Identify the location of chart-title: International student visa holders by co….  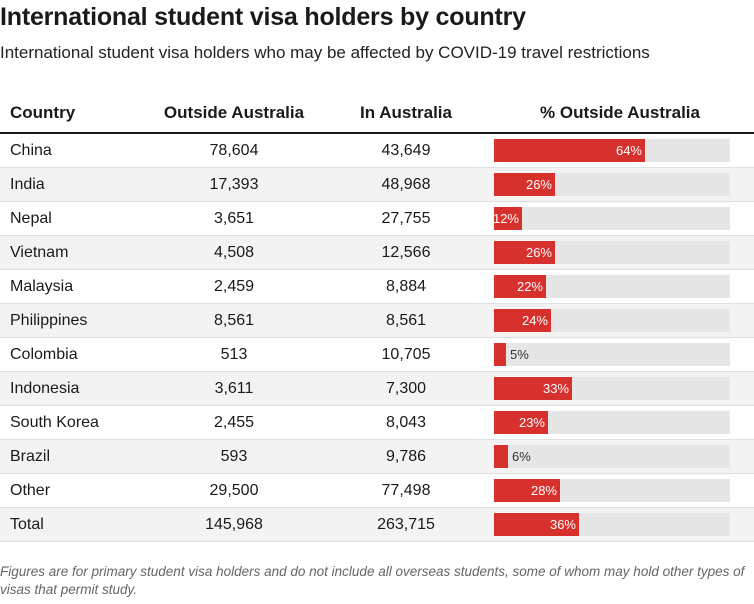
(263, 17).